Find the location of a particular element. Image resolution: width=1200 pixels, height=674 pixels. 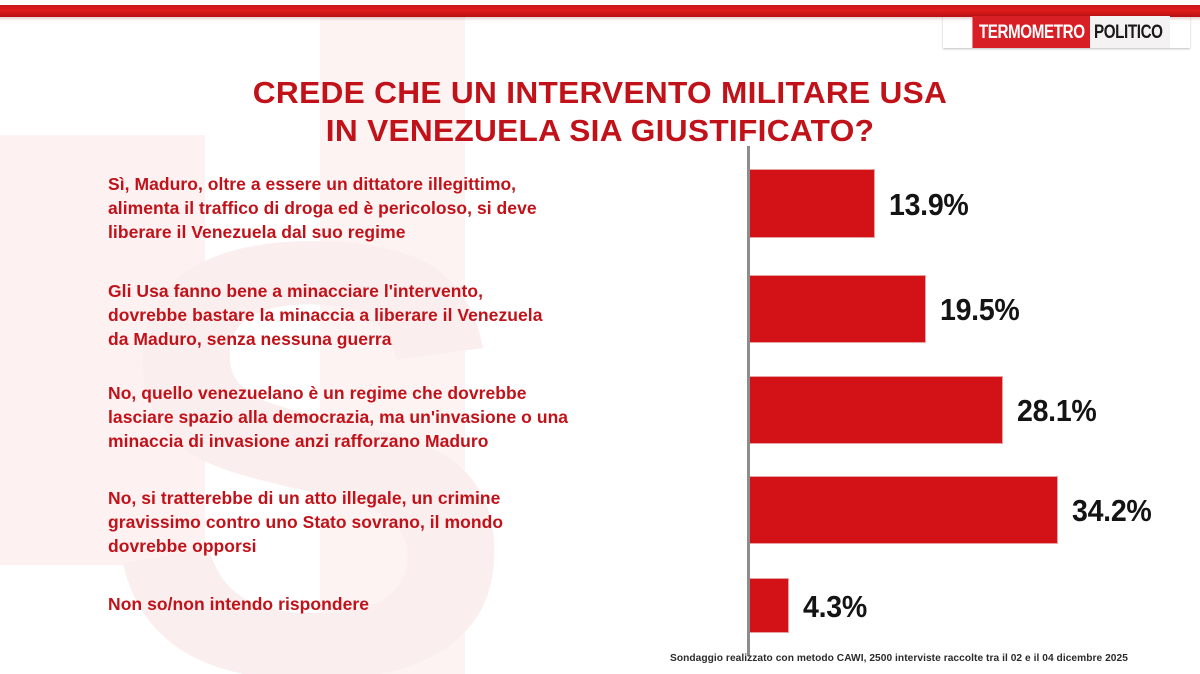

brand-logo: TERMOMETRO POLITICO is located at coordinates (1066, 32).